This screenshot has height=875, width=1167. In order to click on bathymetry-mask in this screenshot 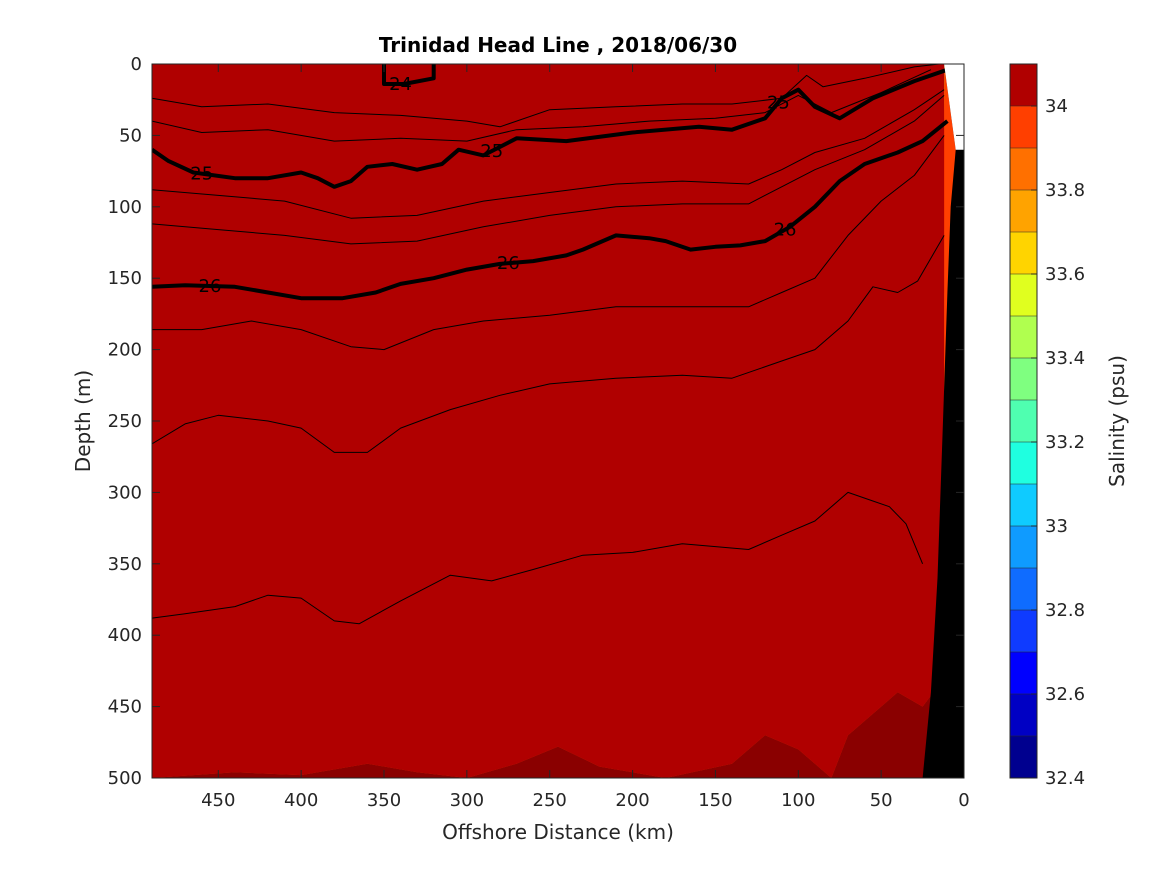, I will do `click(943, 421)`.